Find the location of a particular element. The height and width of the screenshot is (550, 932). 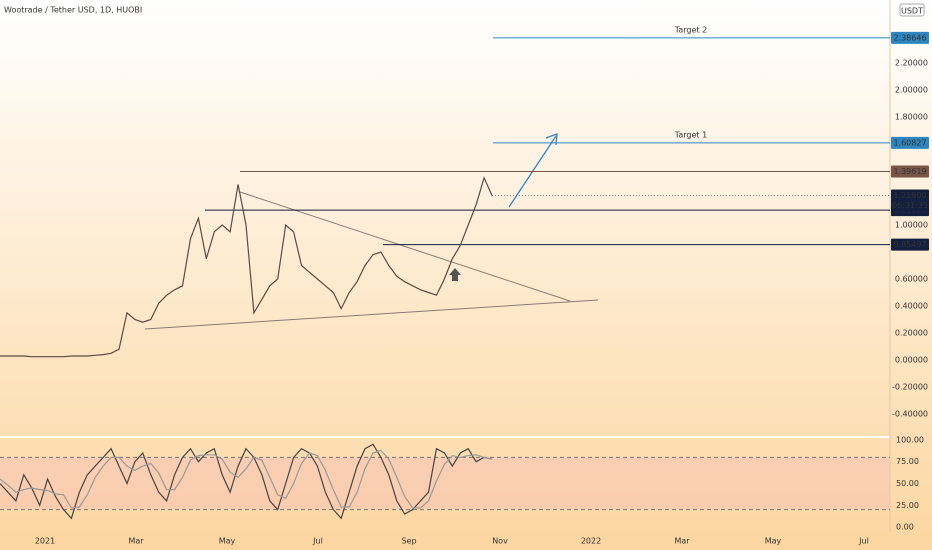

y-tick-label: 75.00 is located at coordinates (907, 461).